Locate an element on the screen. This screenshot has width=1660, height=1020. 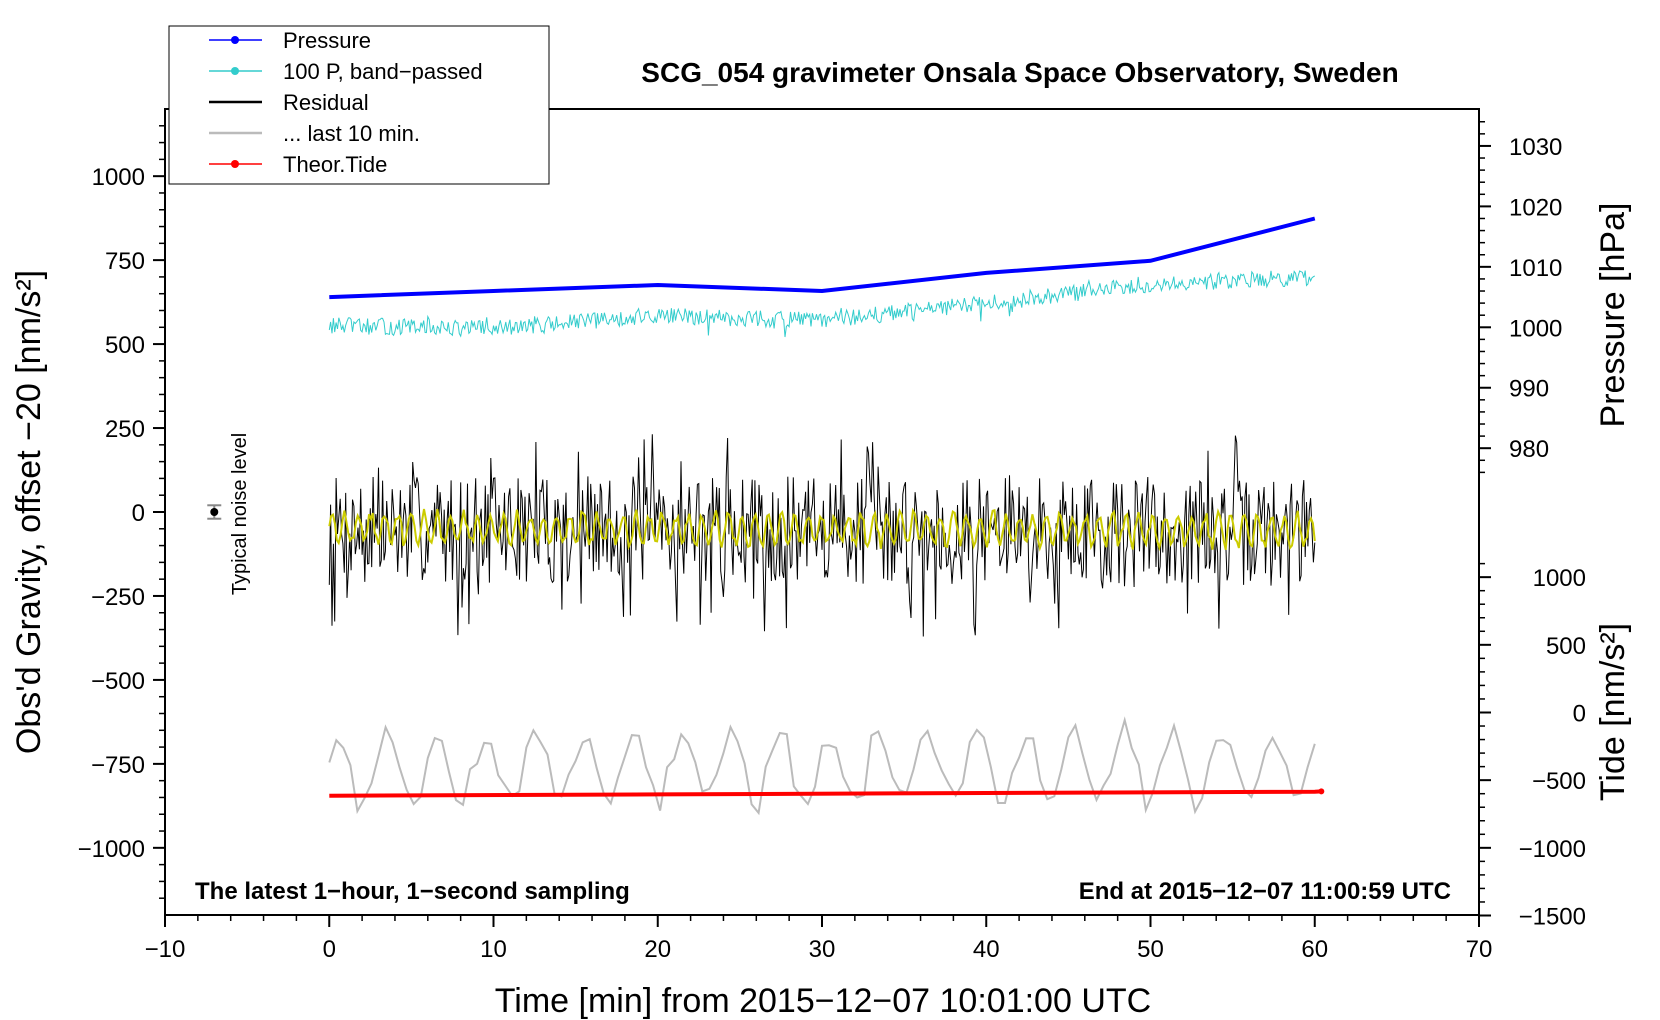
x-tick-label: 50 is located at coordinates (1150, 949).